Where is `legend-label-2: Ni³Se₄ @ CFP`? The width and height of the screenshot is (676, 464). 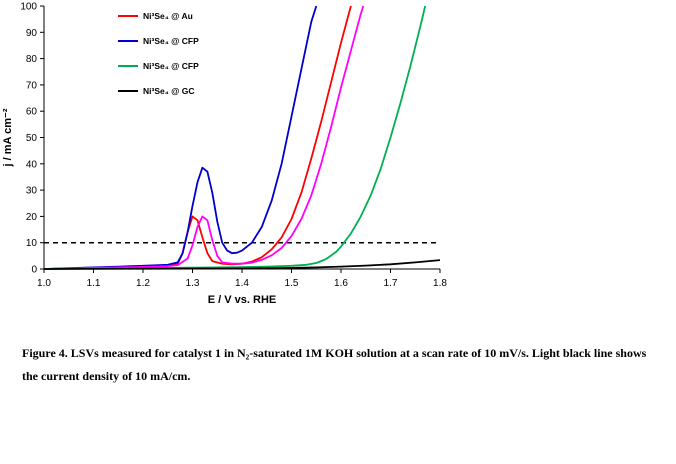
legend-label-2: Ni³Se₄ @ CFP is located at coordinates (171, 66).